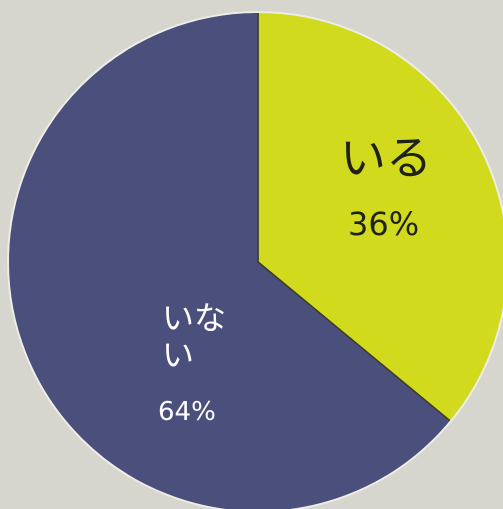 This screenshot has height=509, width=503. Describe the element at coordinates (187, 412) in the screenshot. I see `slice-value-label: 64%` at that location.